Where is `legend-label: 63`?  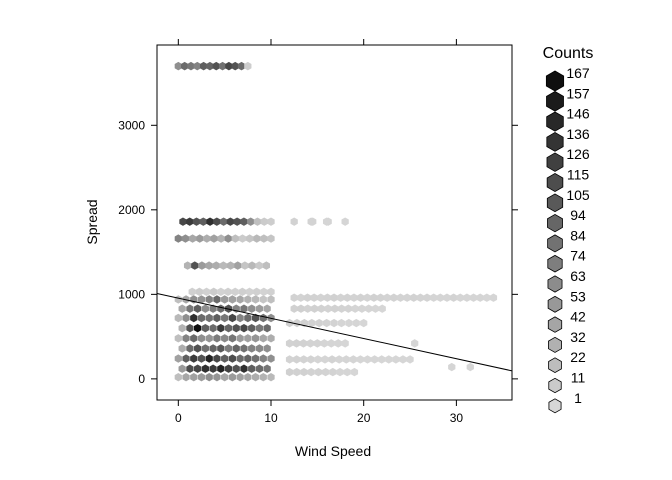 legend-label: 63 is located at coordinates (578, 276).